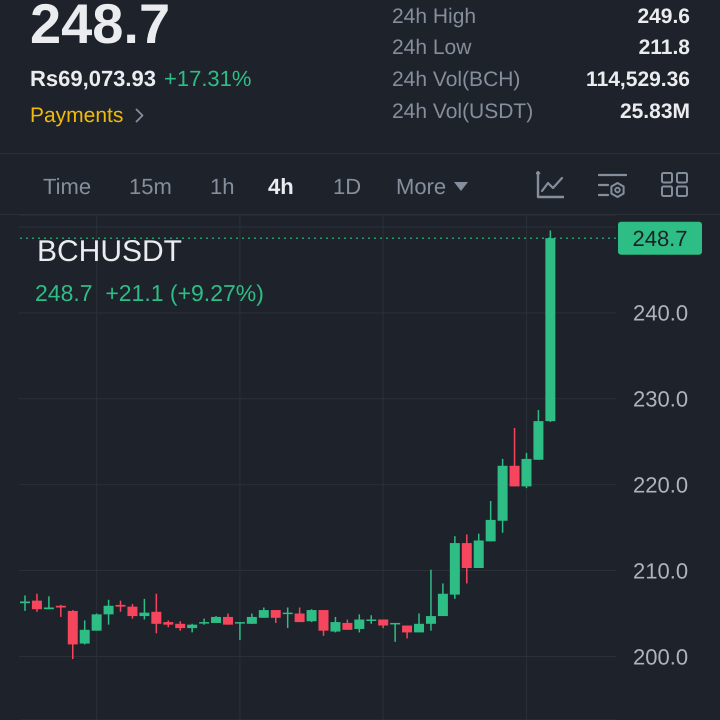 The width and height of the screenshot is (720, 720). Describe the element at coordinates (149, 293) in the screenshot. I see `text: 248.7 +21.1 (+9.27%)` at that location.